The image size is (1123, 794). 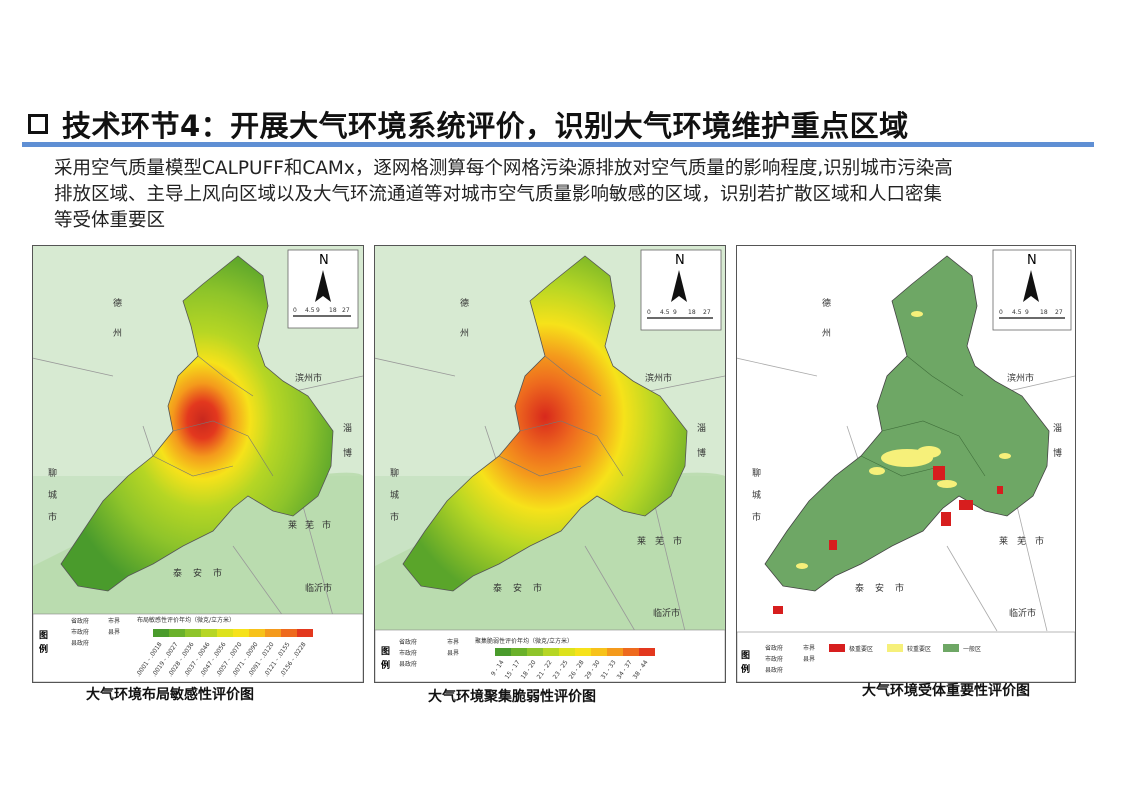 What do you see at coordinates (186, 620) in the screenshot?
I see `svg-text: 布局敏感性评价年均（微克/立方米）` at bounding box center [186, 620].